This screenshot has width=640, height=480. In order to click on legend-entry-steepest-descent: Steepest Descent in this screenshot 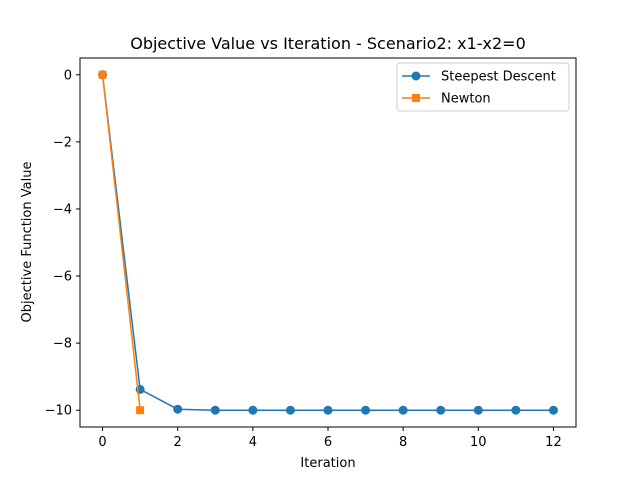, I will do `click(479, 77)`.